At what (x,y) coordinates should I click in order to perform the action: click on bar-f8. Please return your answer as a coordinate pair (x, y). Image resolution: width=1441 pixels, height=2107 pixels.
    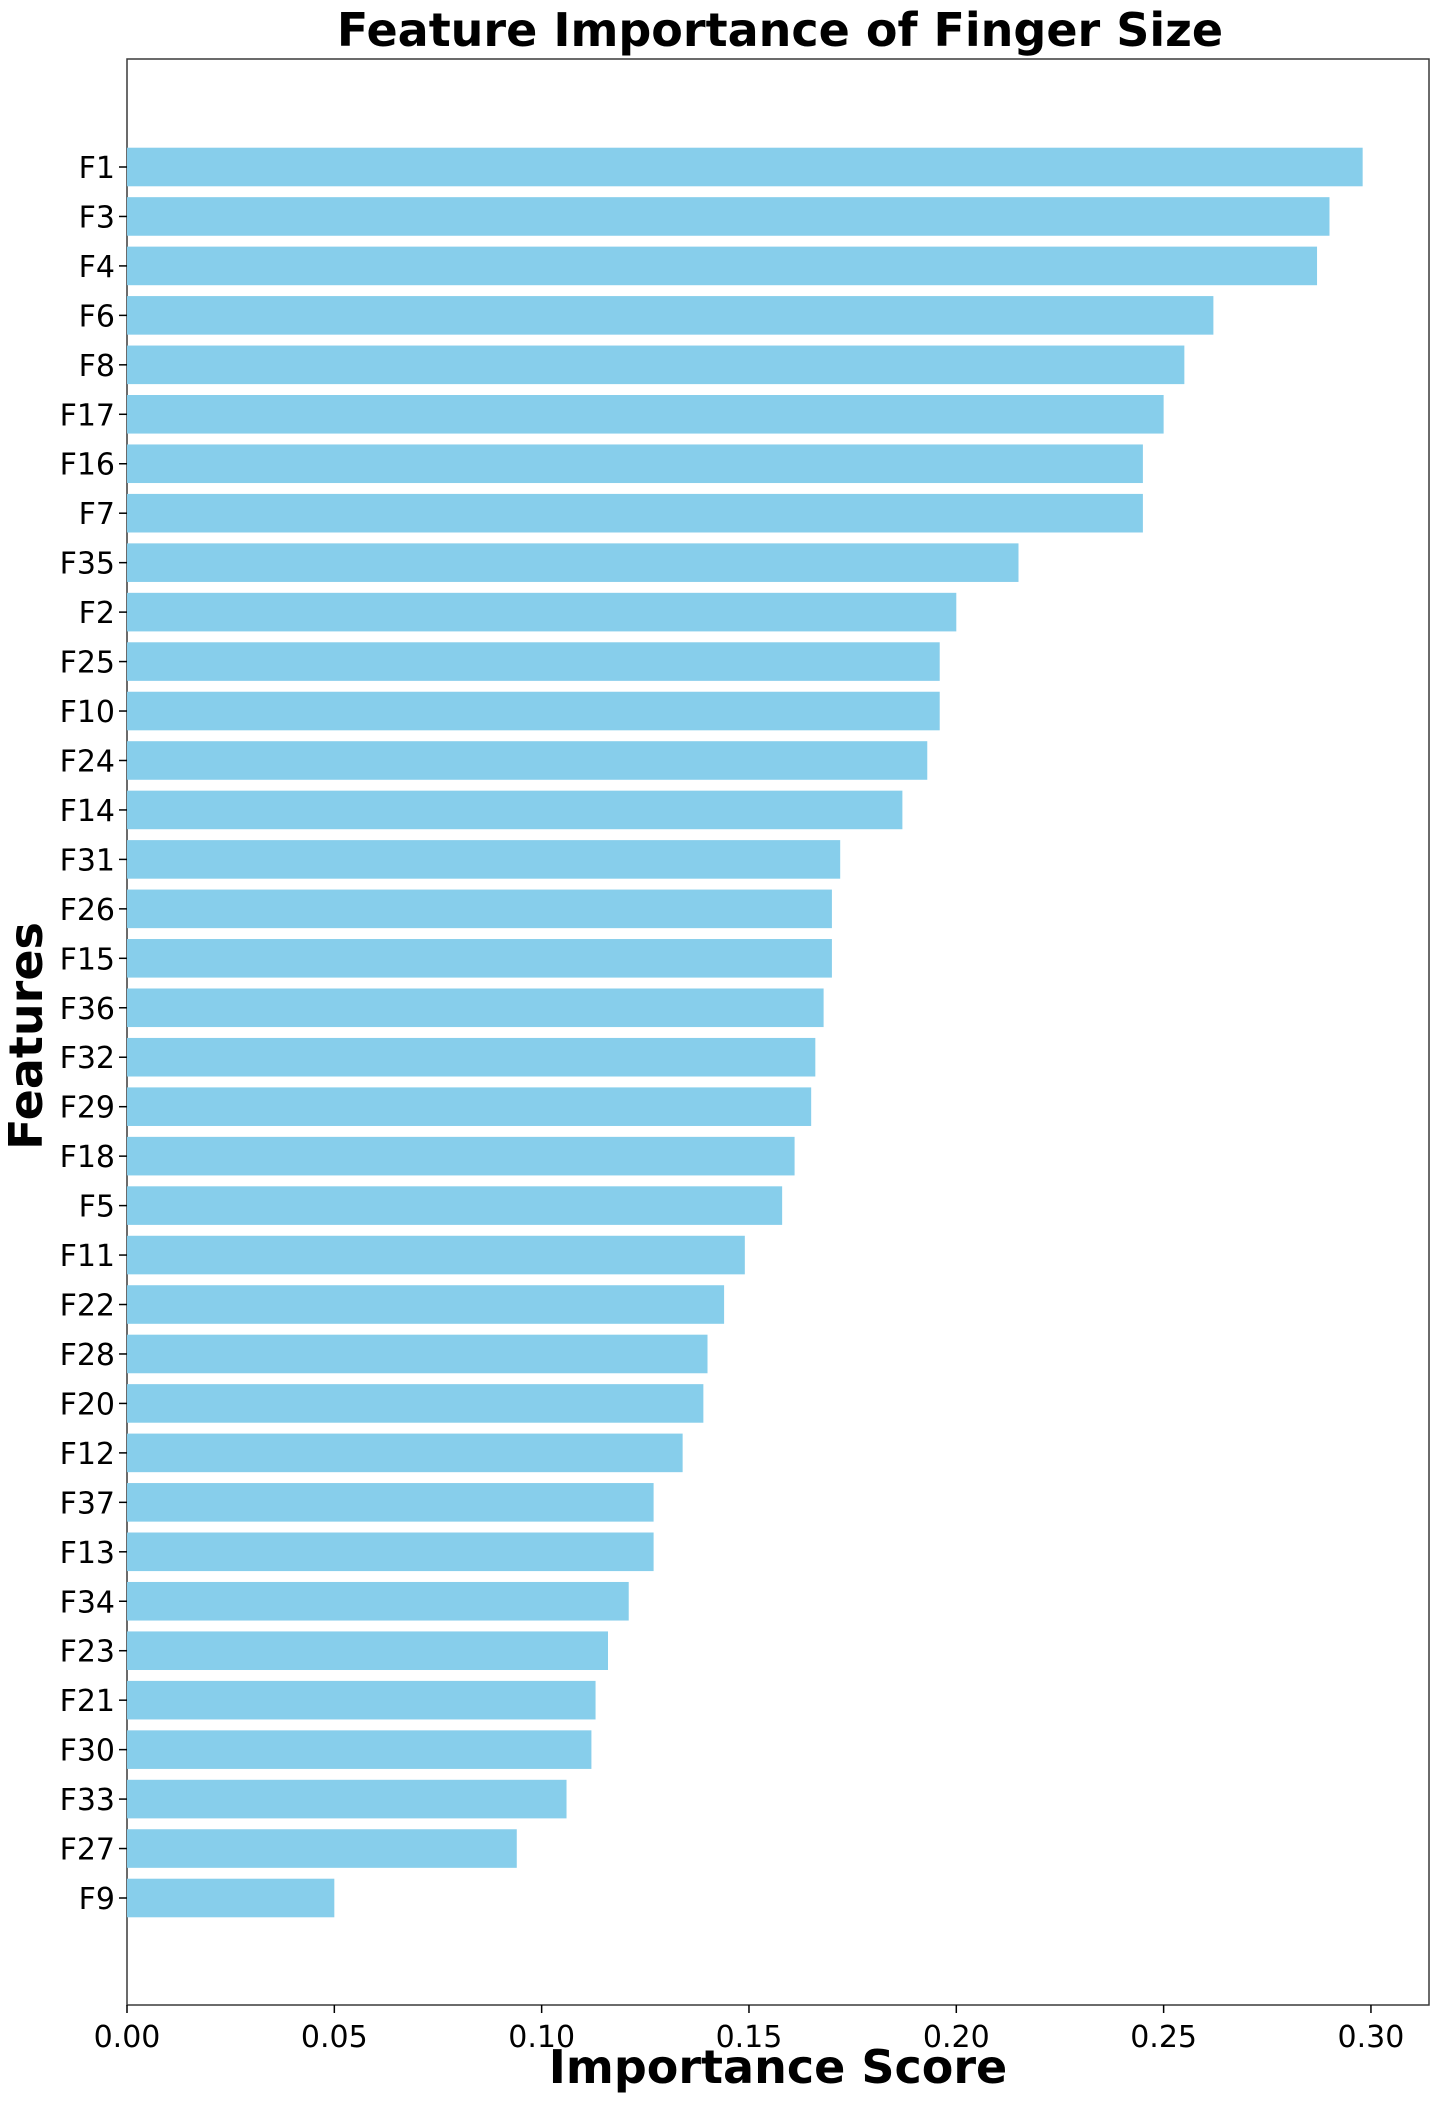
    Looking at the image, I should click on (656, 365).